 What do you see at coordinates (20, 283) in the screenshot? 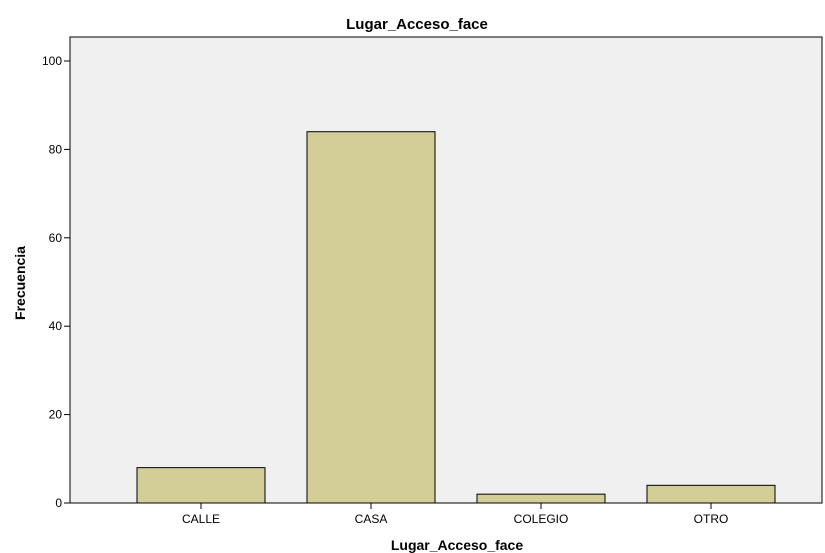
I see `y-axis-label: Frecuencia` at bounding box center [20, 283].